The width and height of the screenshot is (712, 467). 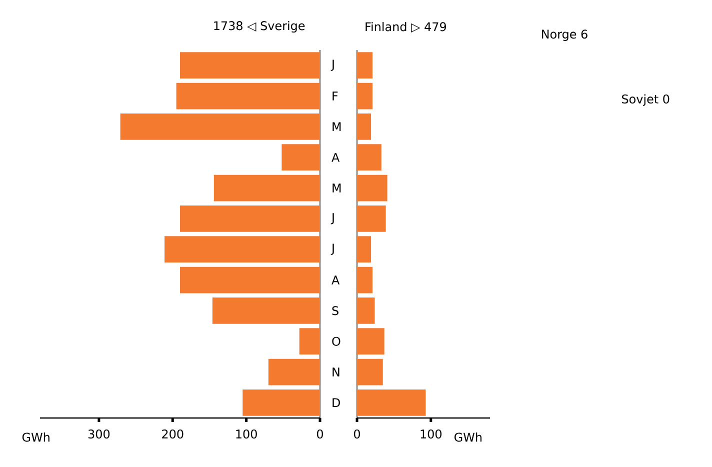 I want to click on y-tick-label: D, so click(x=336, y=403).